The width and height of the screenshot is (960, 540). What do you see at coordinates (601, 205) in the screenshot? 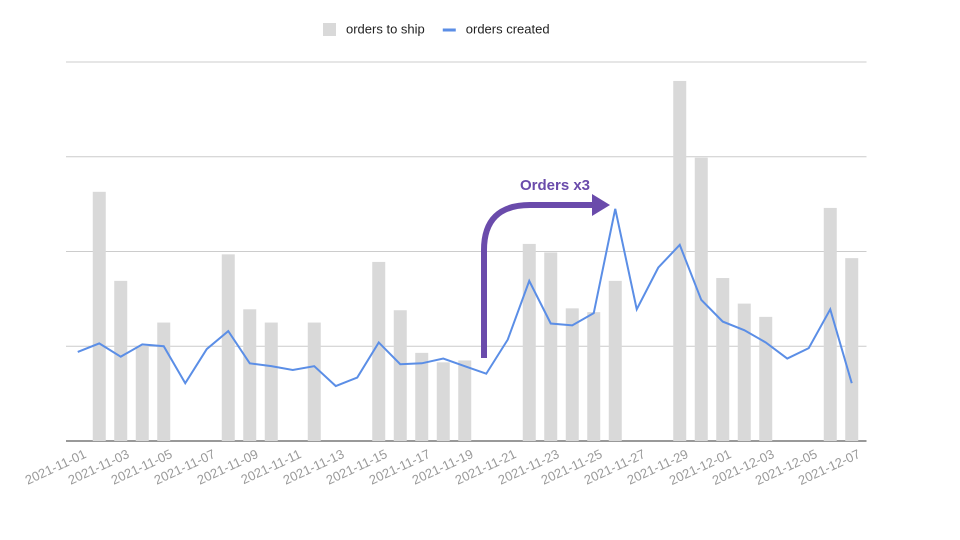
I see `annotation-arrowhead` at bounding box center [601, 205].